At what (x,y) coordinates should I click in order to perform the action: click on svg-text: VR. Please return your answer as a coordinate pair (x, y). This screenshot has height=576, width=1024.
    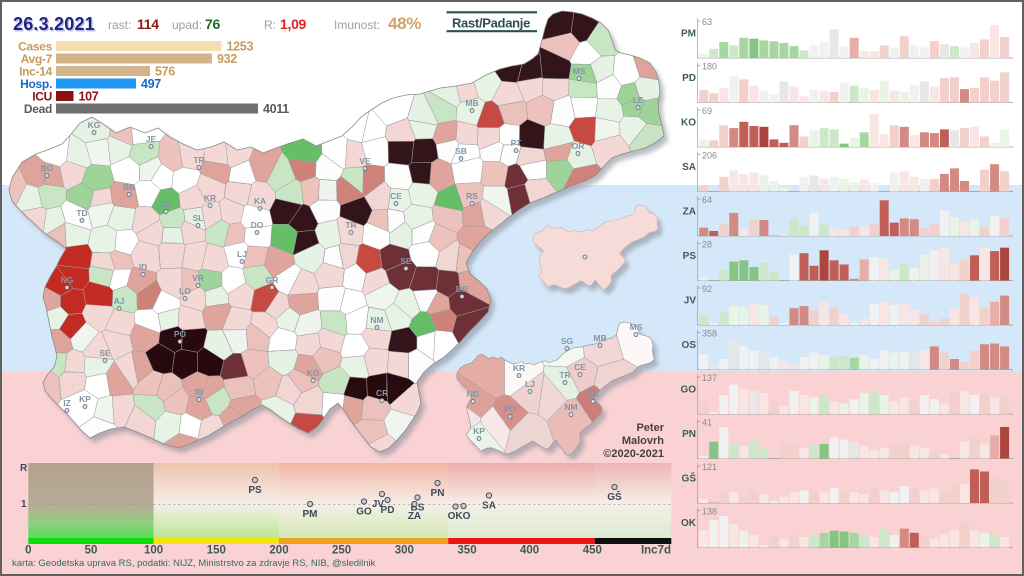
    Looking at the image, I should click on (198, 278).